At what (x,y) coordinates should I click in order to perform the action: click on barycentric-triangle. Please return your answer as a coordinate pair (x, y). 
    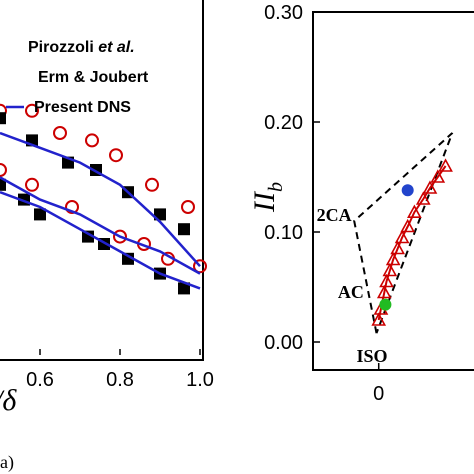
    Looking at the image, I should click on (403, 233).